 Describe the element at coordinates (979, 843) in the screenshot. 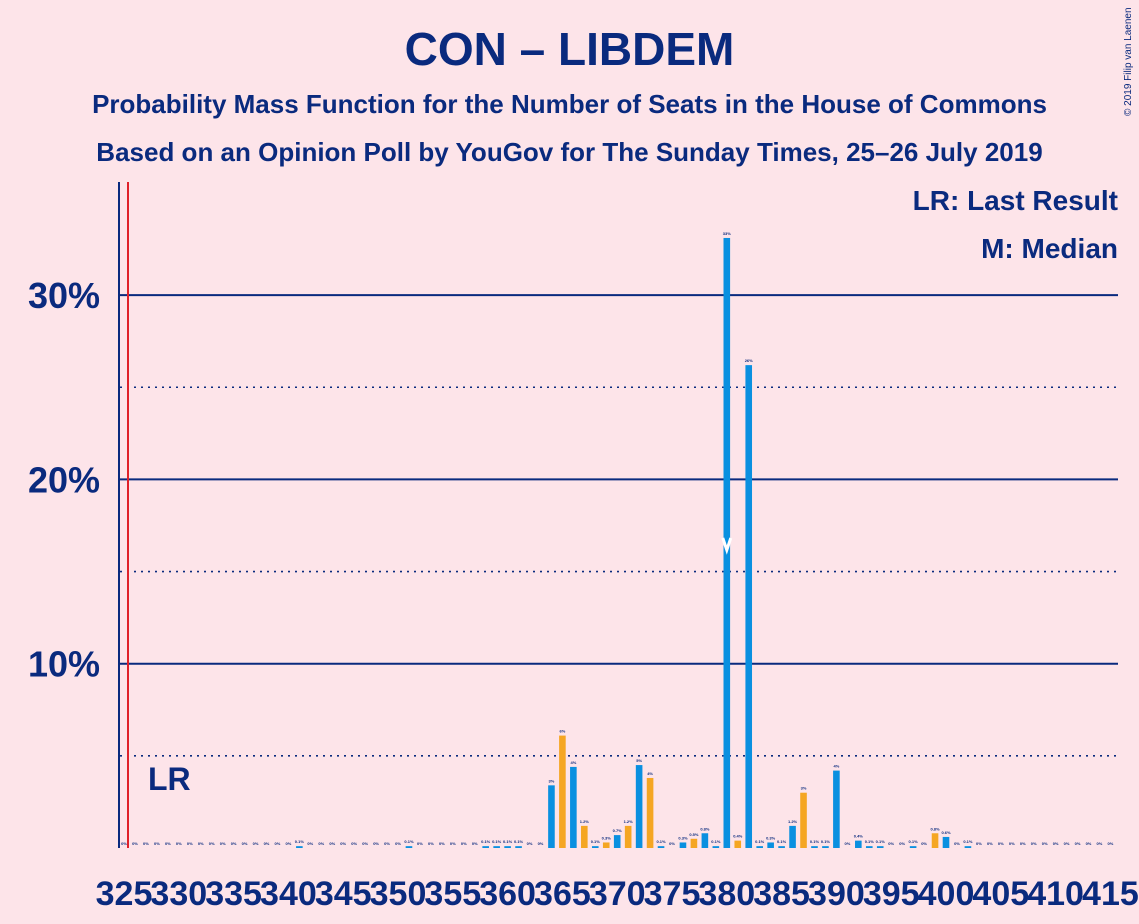

I see `bar-label-403: 0%` at that location.